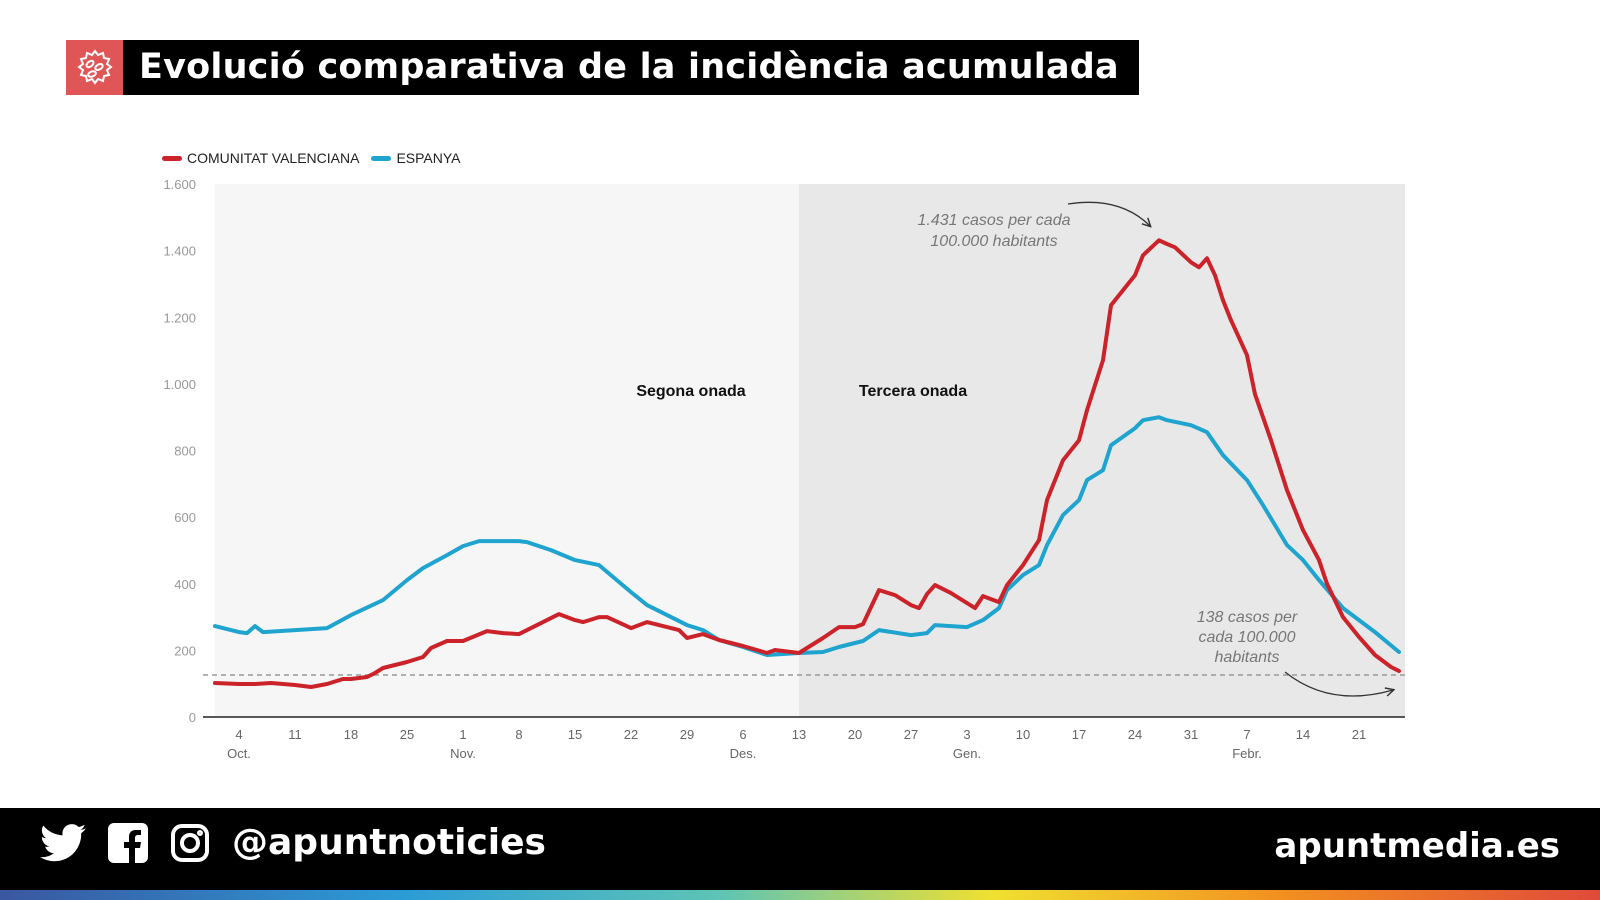 The height and width of the screenshot is (900, 1600). I want to click on facebook-icon, so click(128, 842).